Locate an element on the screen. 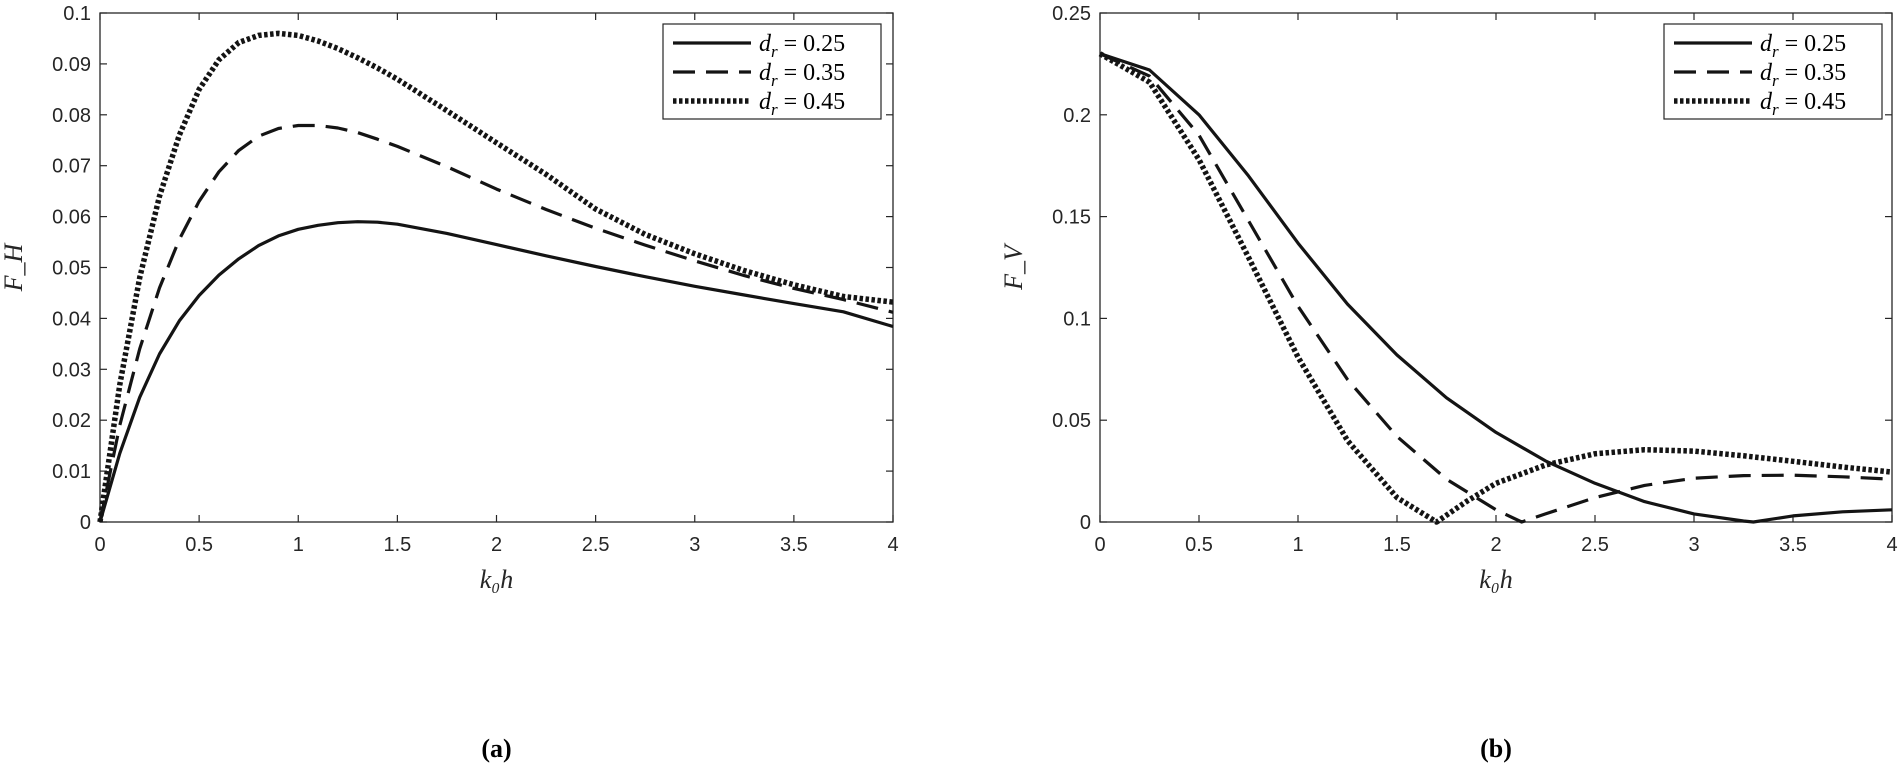 The image size is (1901, 770). y-tick-label: 0.04 is located at coordinates (71, 319).